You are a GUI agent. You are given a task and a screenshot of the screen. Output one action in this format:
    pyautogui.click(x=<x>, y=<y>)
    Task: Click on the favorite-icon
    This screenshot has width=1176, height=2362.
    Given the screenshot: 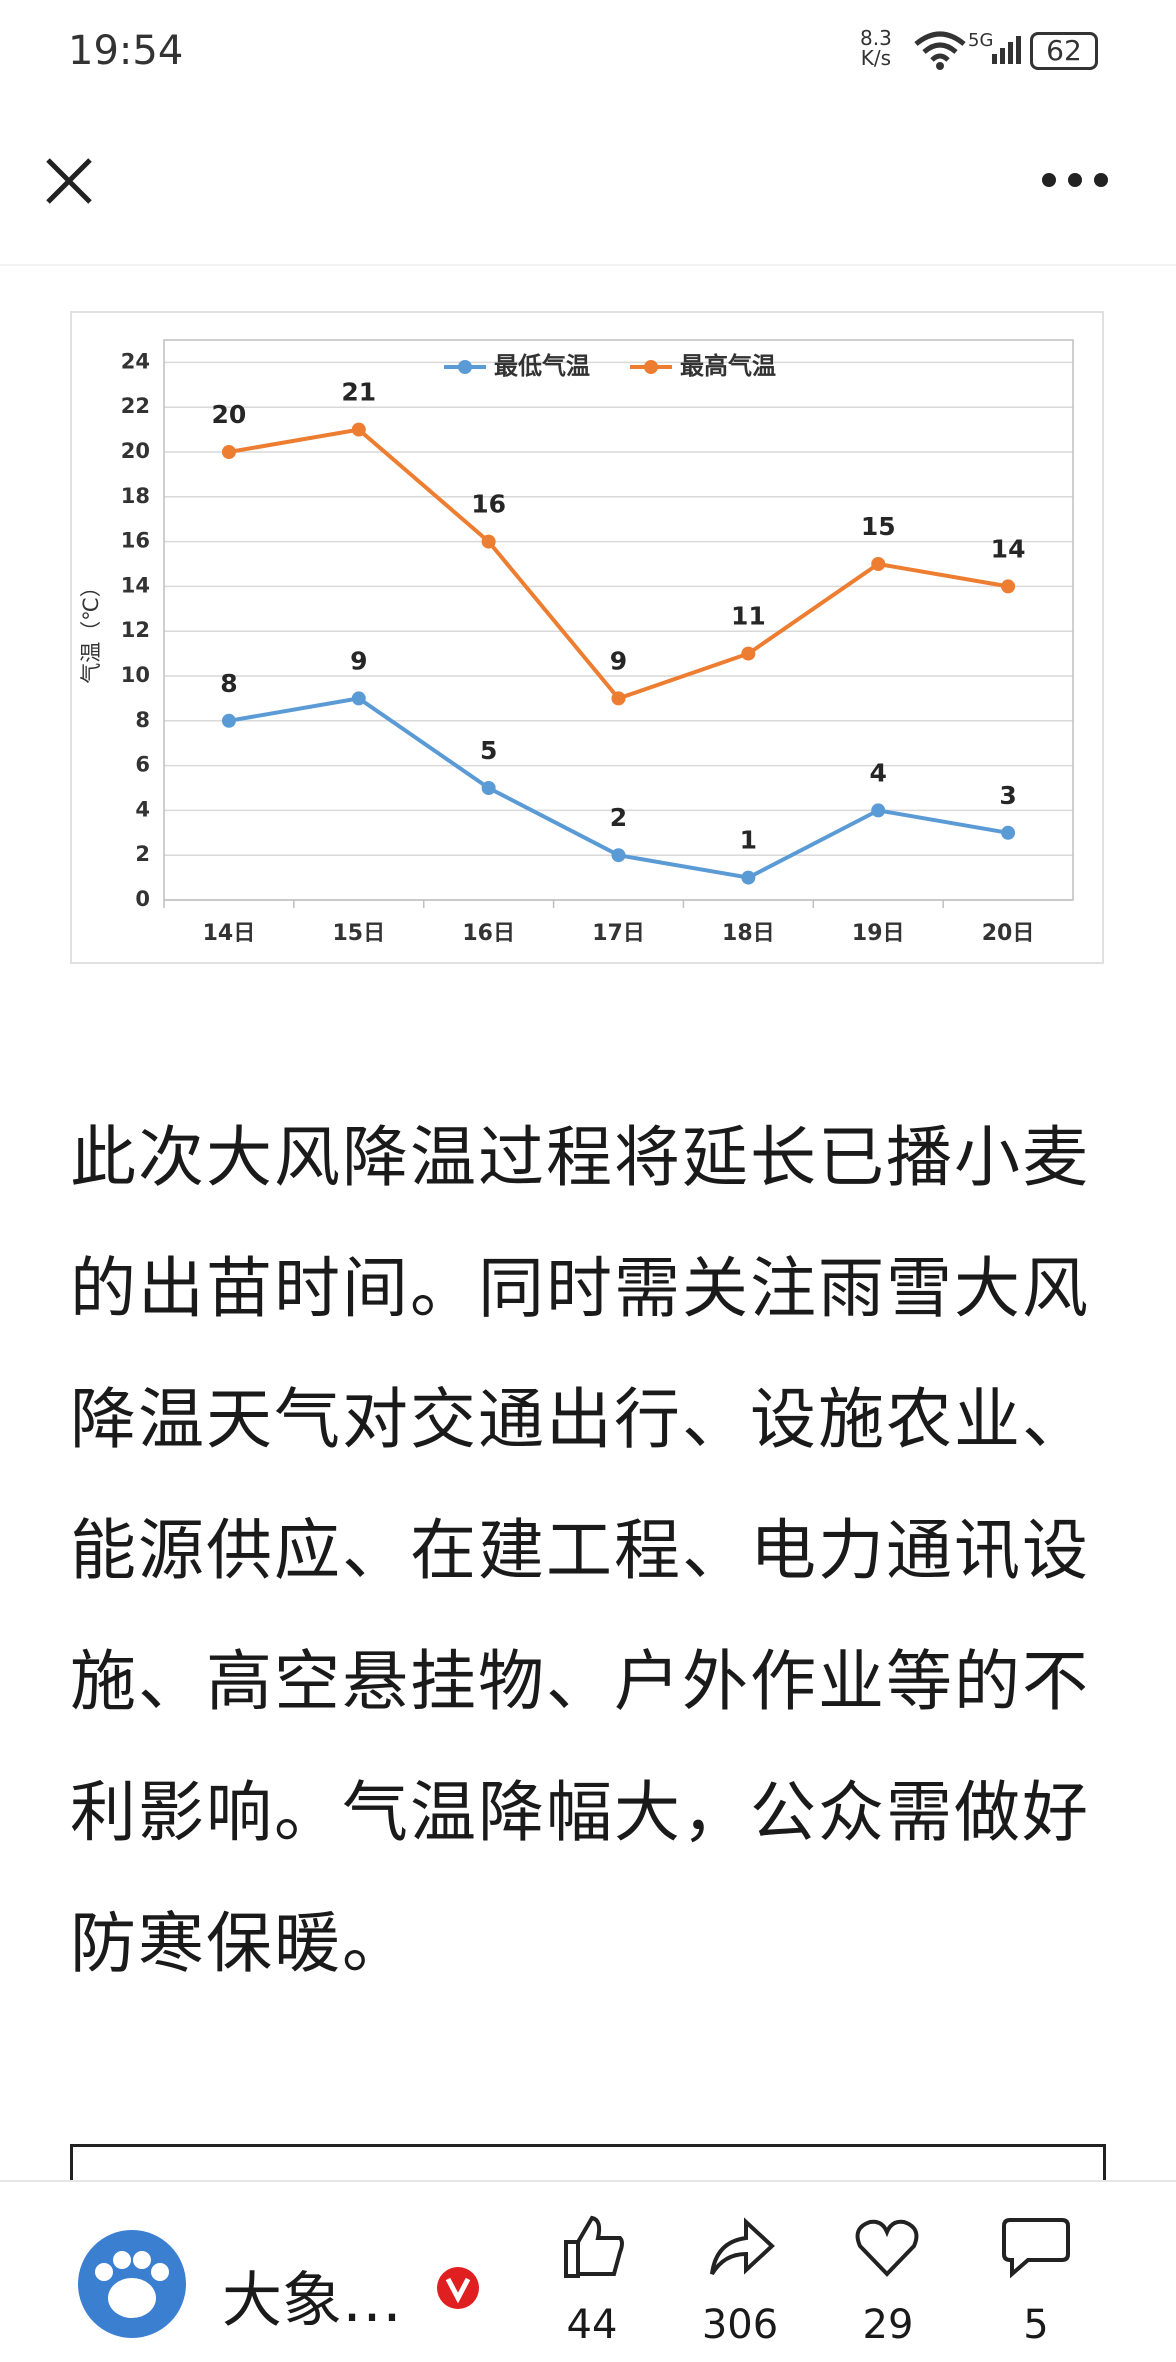 What is the action you would take?
    pyautogui.click(x=887, y=2247)
    